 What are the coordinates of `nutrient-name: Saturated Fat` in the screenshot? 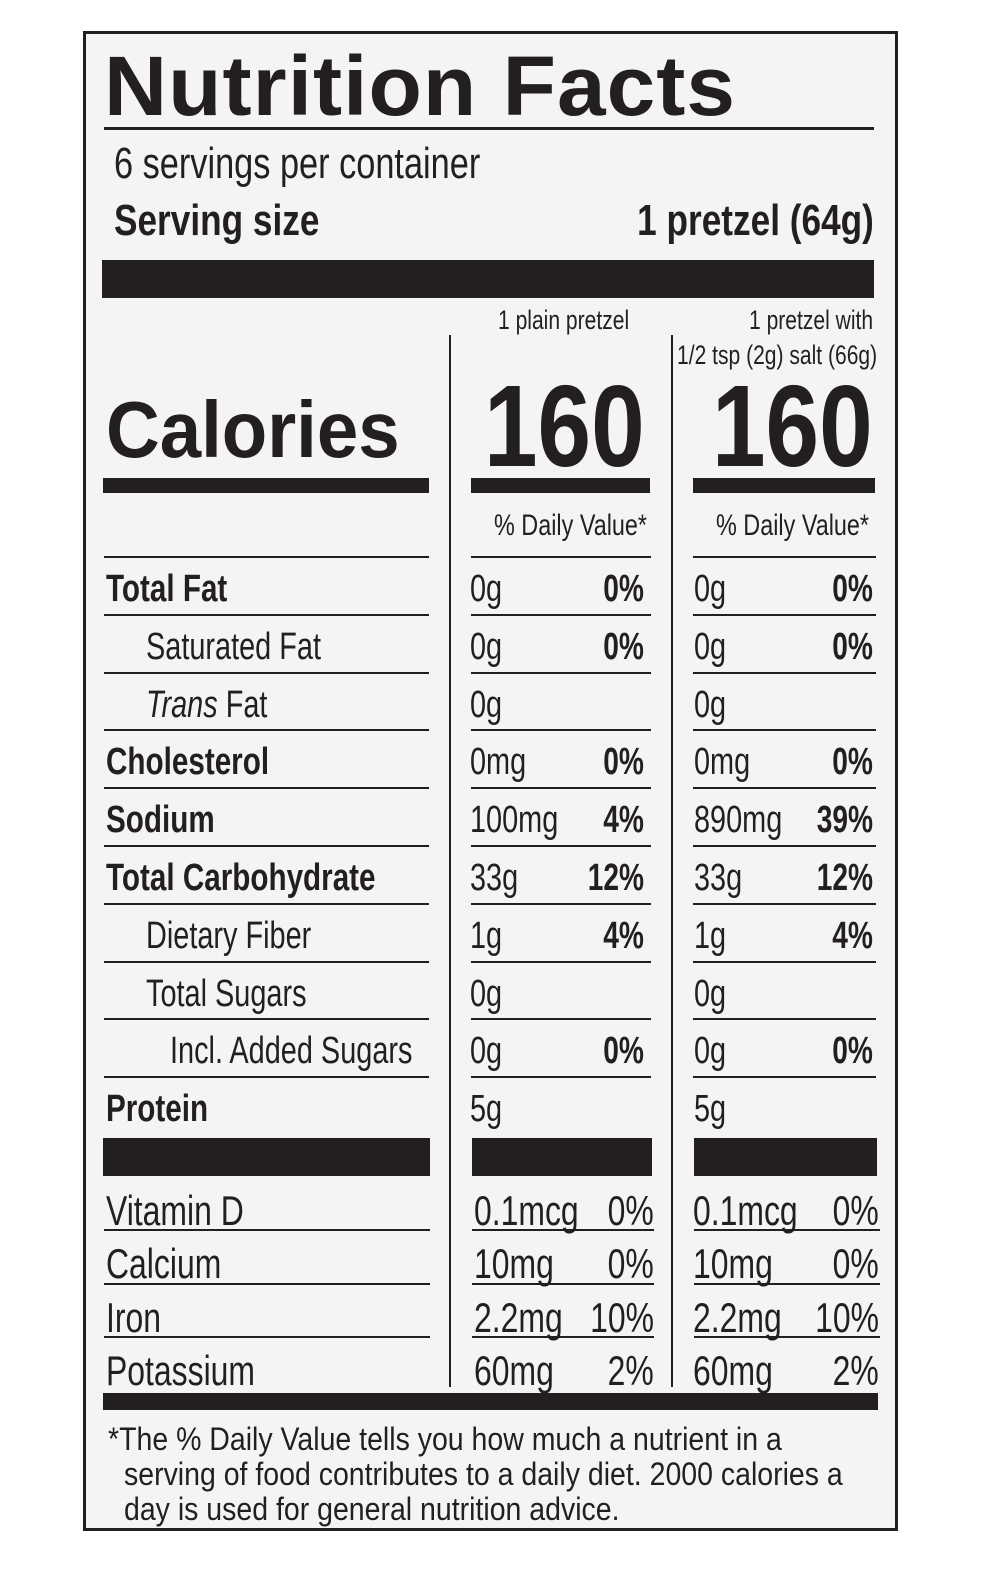 It's located at (233, 647).